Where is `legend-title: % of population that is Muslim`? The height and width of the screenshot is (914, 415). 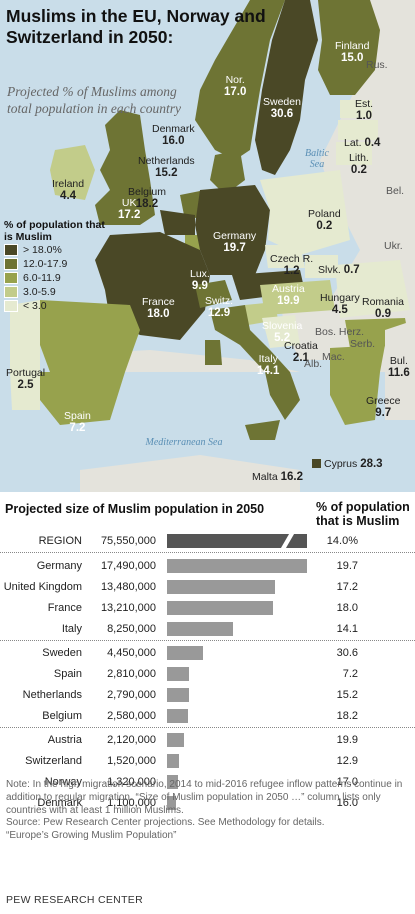
legend-title: % of population that is Muslim is located at coordinates (54, 231).